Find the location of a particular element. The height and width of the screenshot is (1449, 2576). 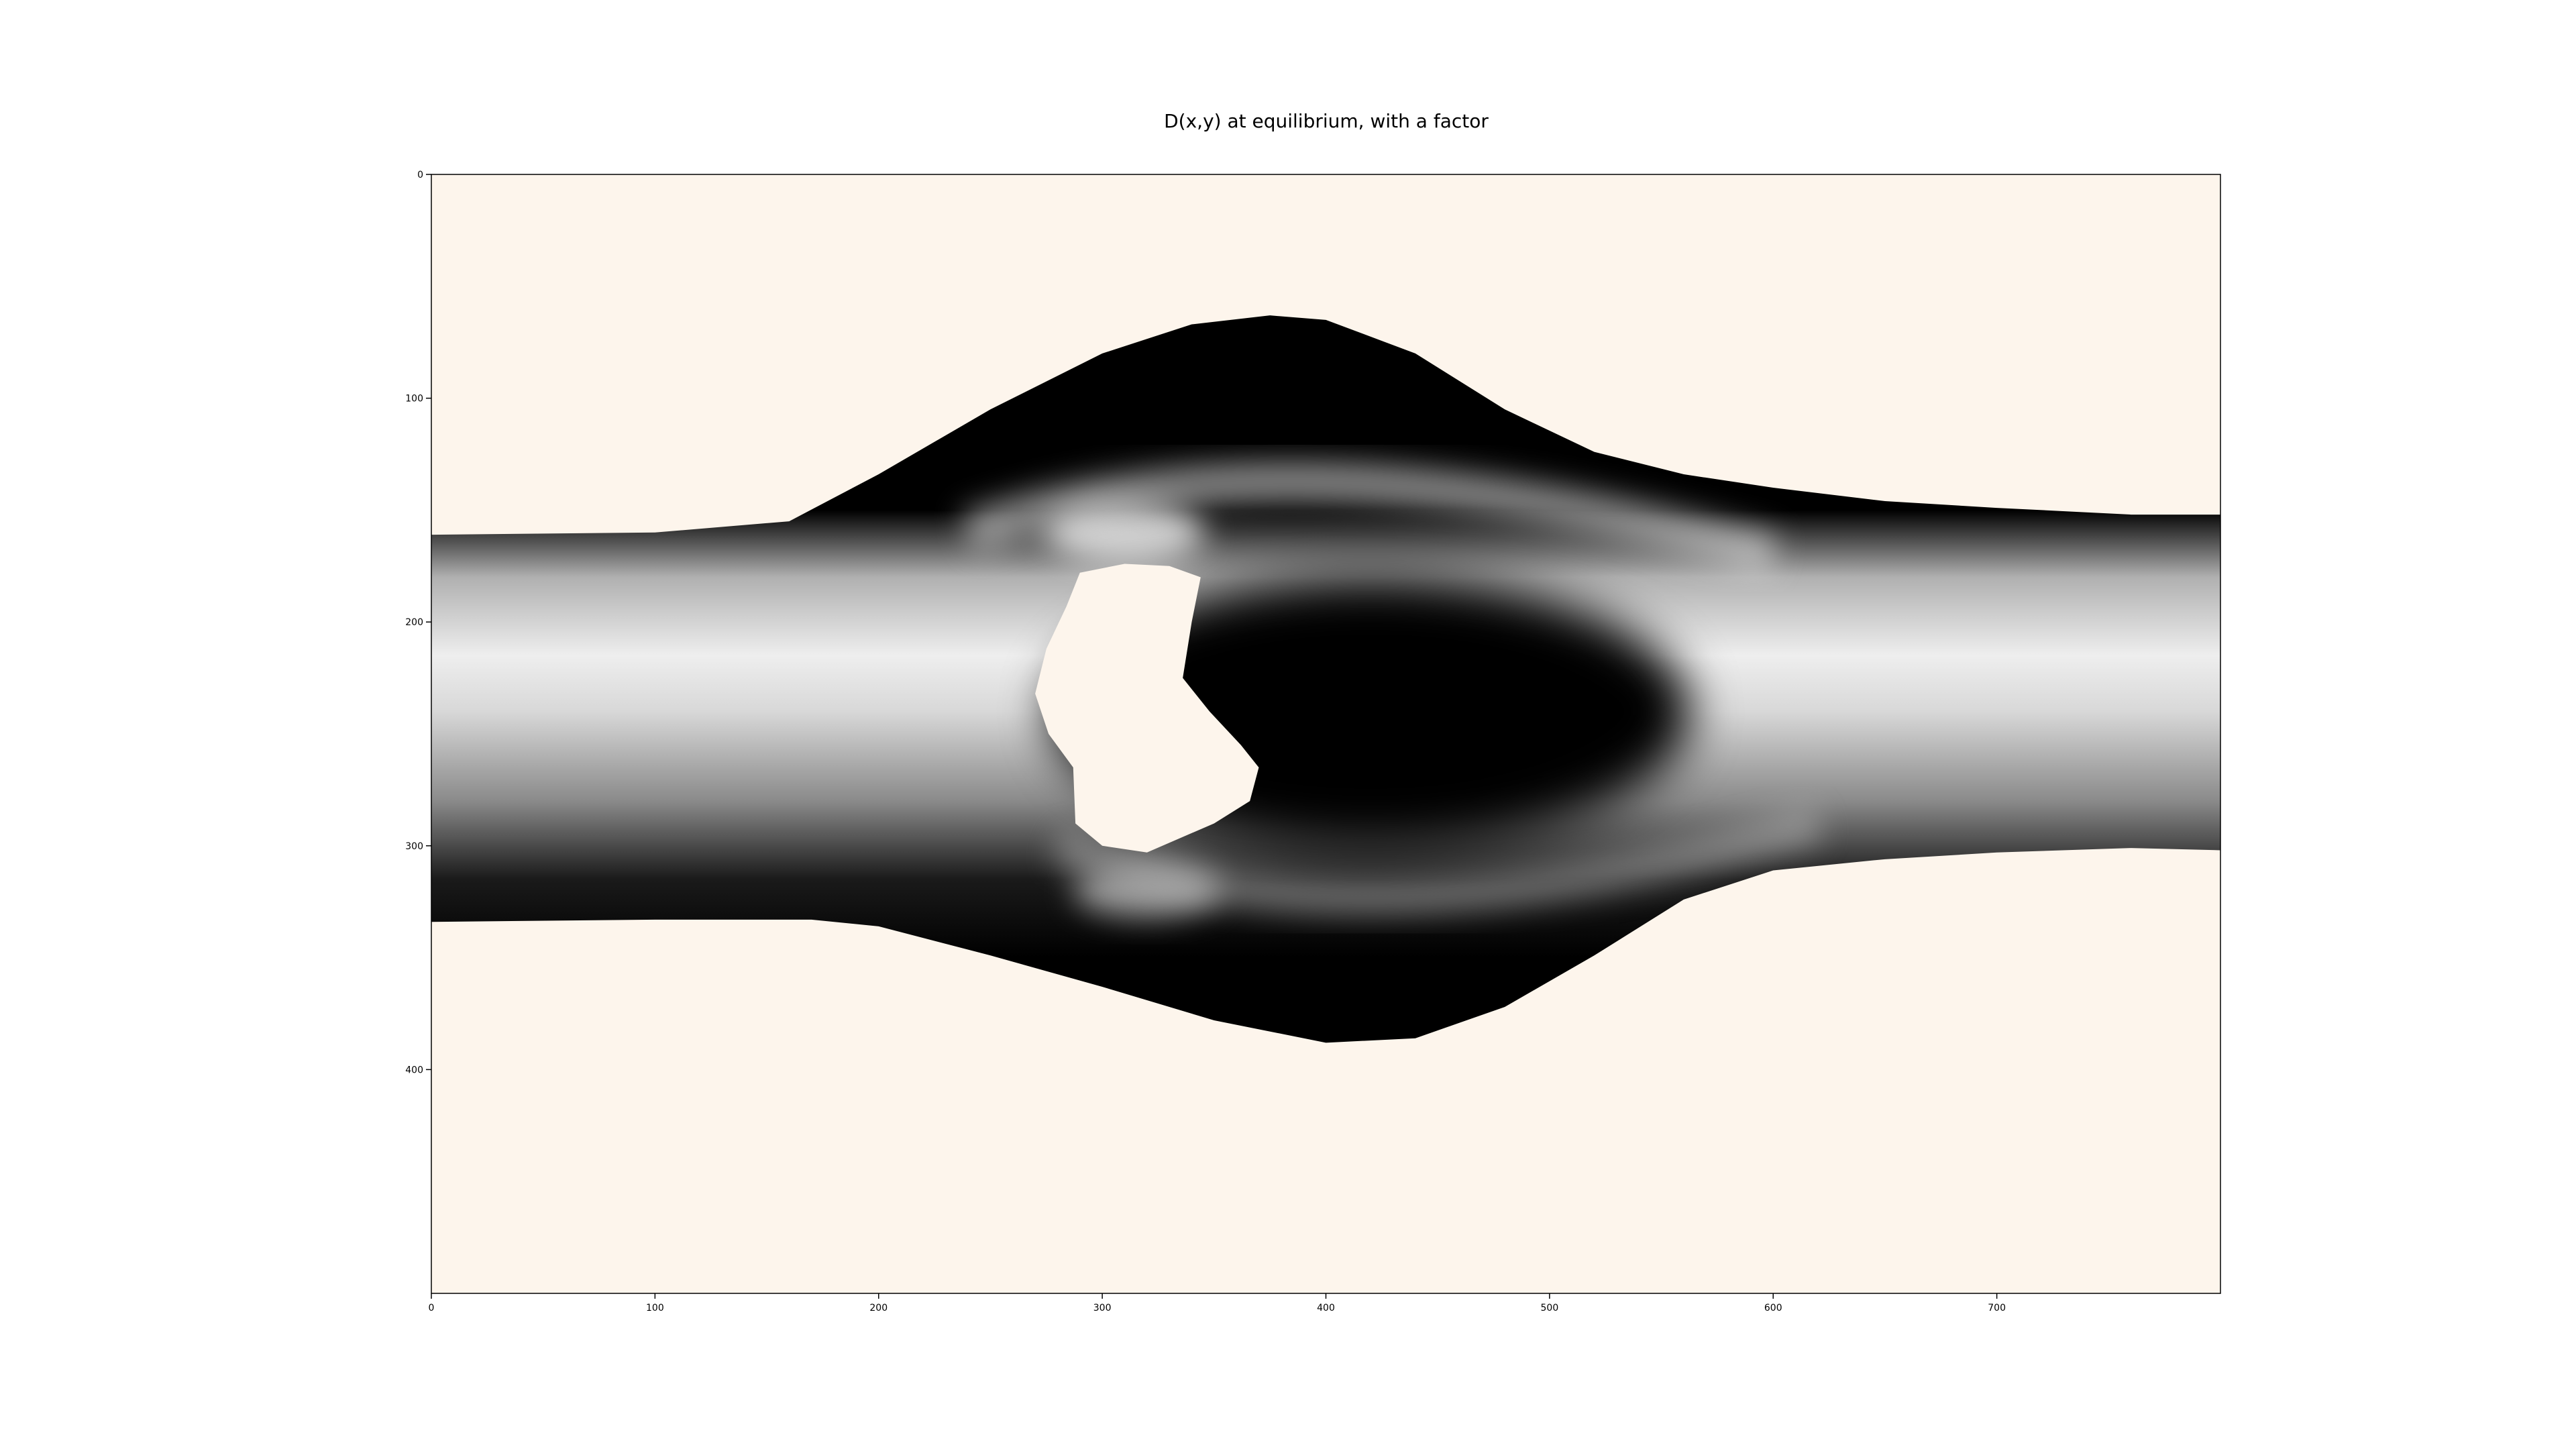

x-tick-label: 400 is located at coordinates (1326, 1308).